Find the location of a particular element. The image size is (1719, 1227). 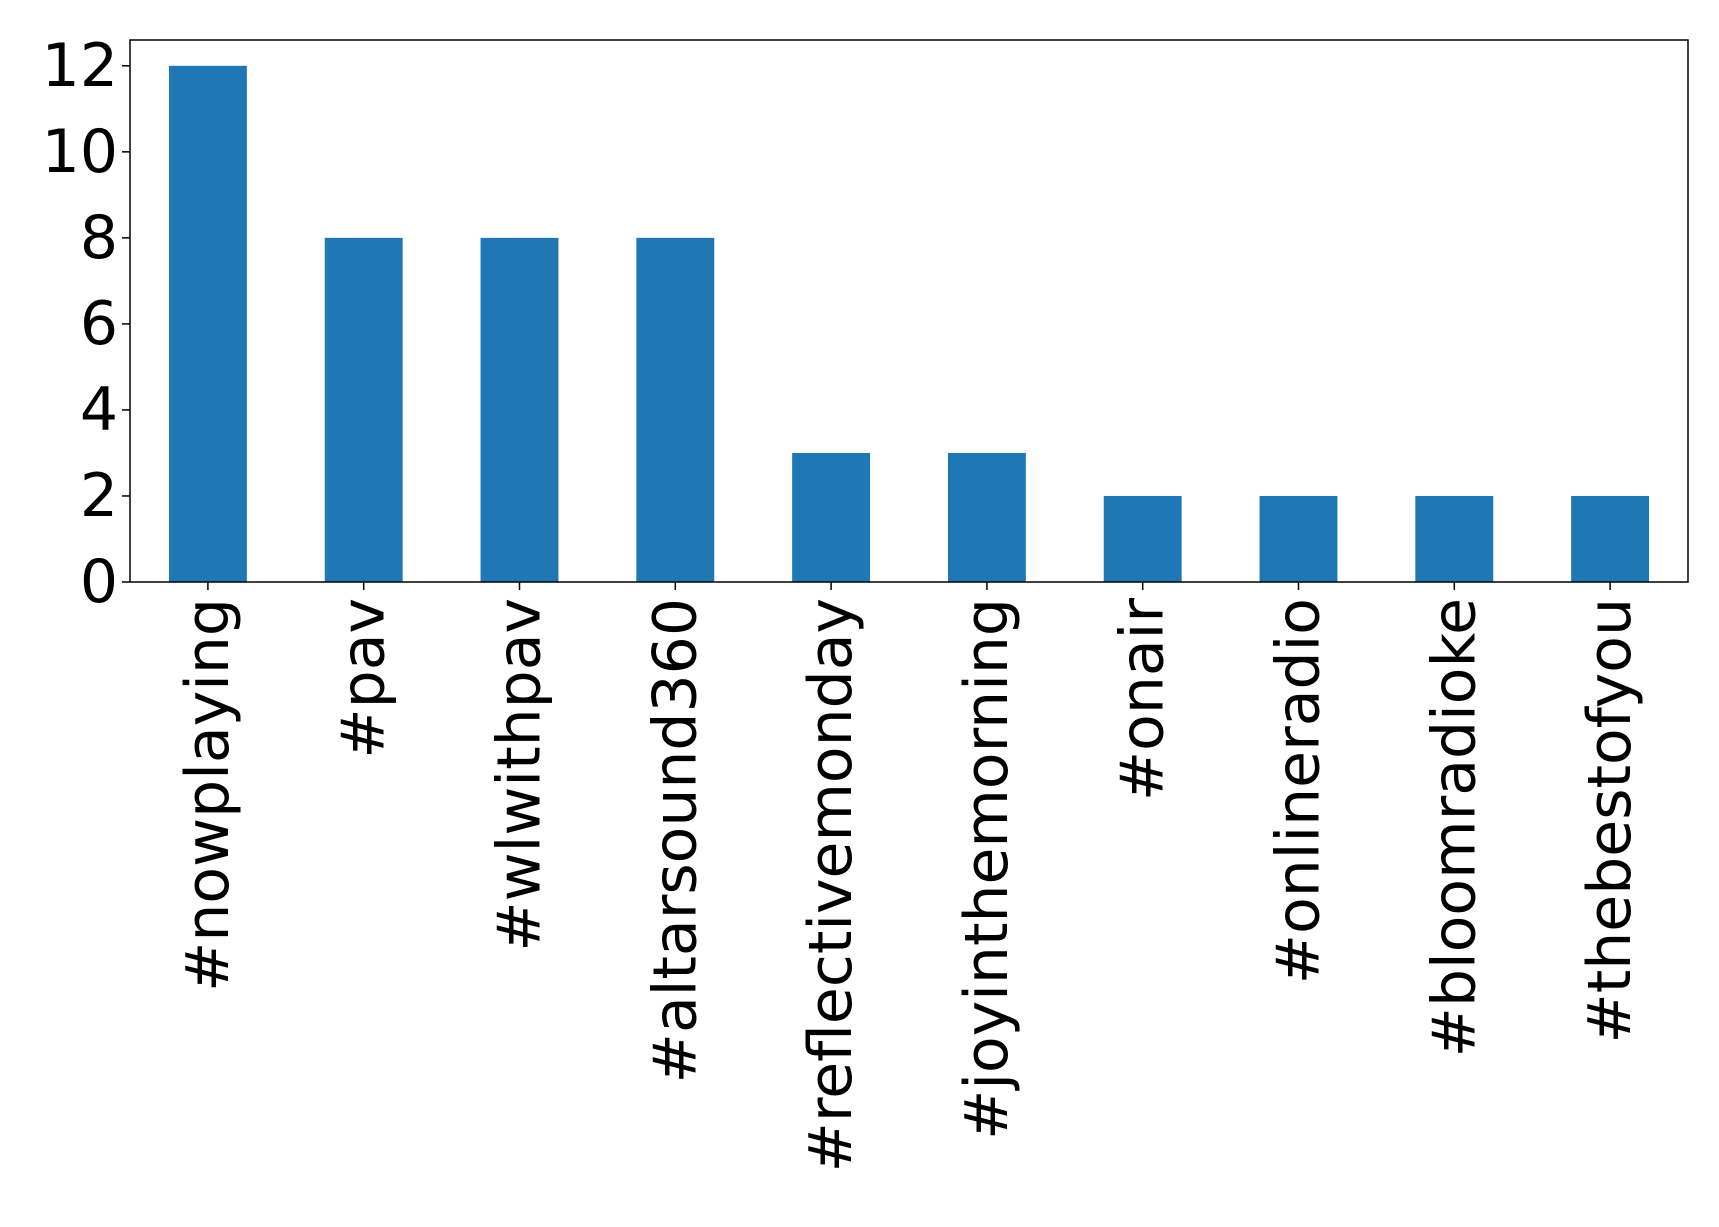

x-tick-label: #bloomradioke is located at coordinates (1454, 827).